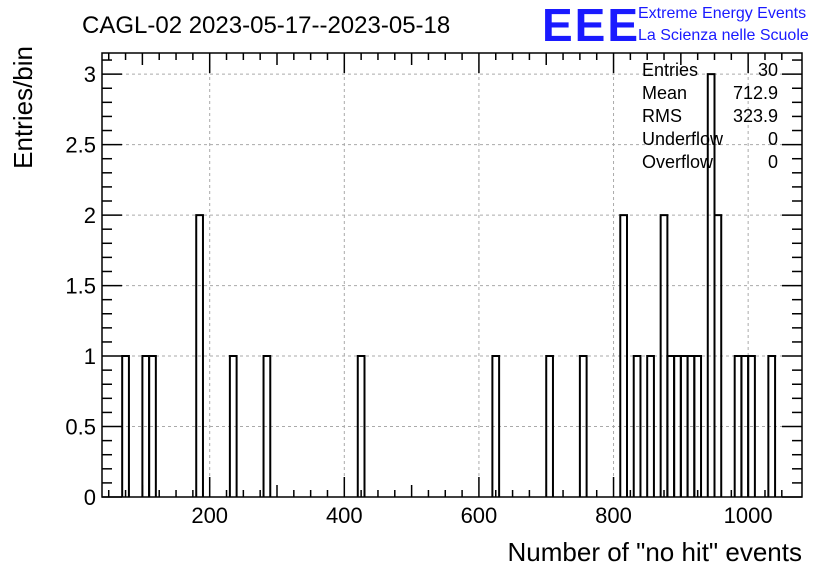 This screenshot has width=836, height=572. Describe the element at coordinates (80, 427) in the screenshot. I see `y-tick-label: 0.5` at that location.